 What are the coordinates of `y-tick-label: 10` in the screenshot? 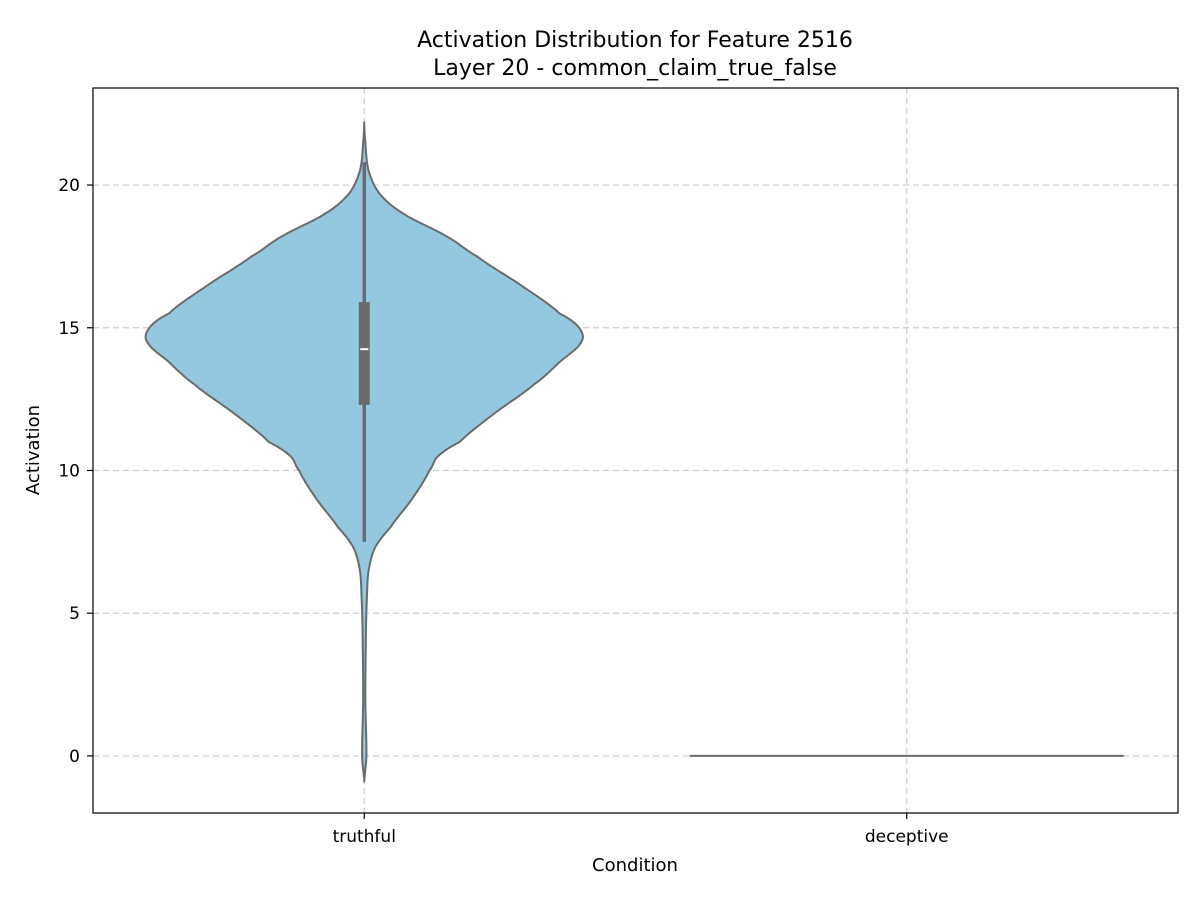 It's located at (69, 471).